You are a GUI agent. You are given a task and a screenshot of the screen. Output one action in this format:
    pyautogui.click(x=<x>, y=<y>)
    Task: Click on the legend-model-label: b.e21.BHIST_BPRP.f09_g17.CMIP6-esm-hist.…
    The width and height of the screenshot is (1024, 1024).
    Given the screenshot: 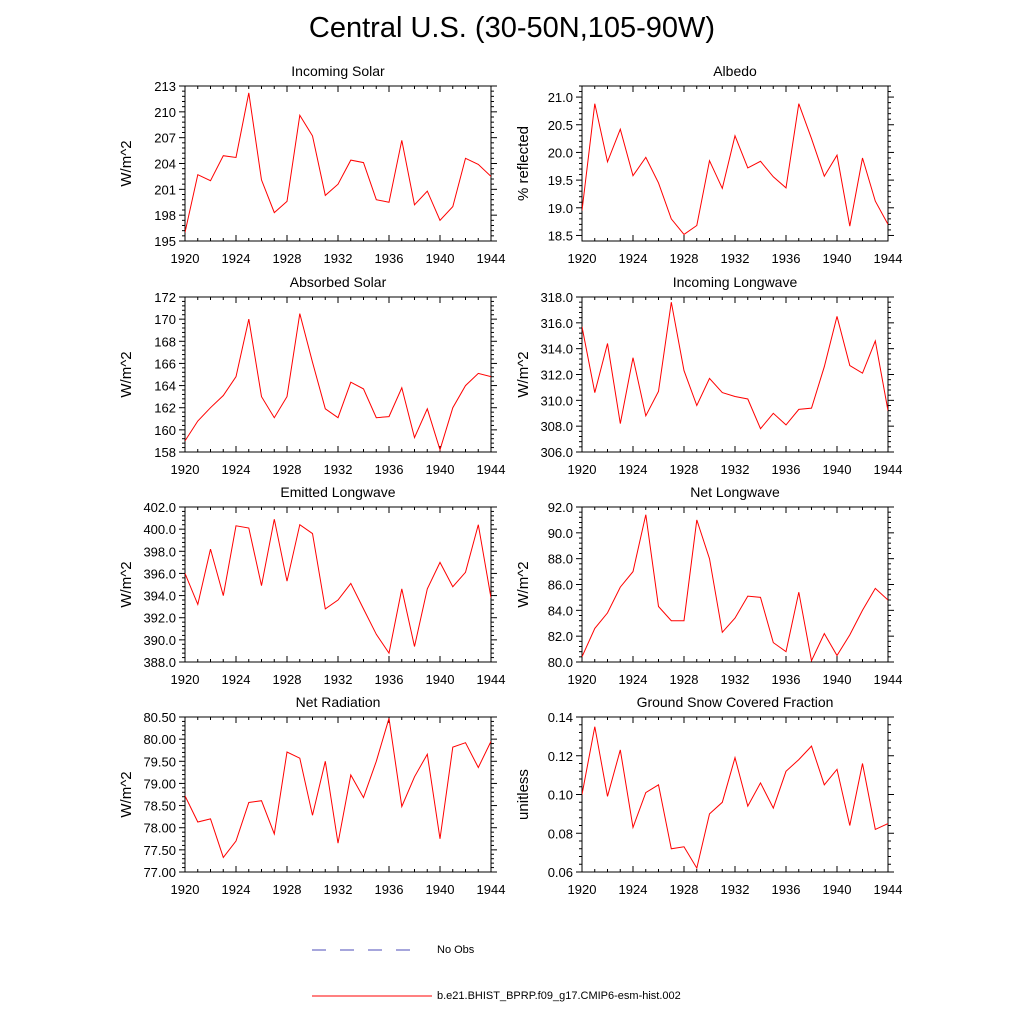 What is the action you would take?
    pyautogui.click(x=559, y=996)
    